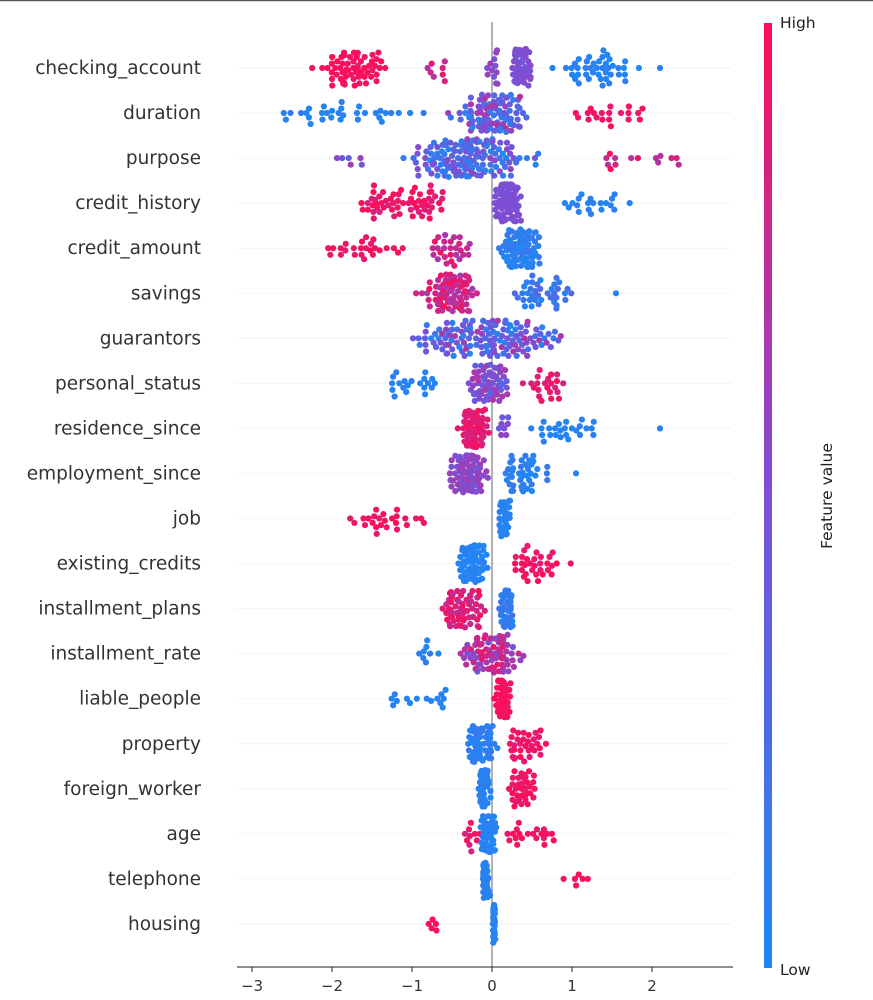  I want to click on x-tick-label: −3, so click(252, 986).